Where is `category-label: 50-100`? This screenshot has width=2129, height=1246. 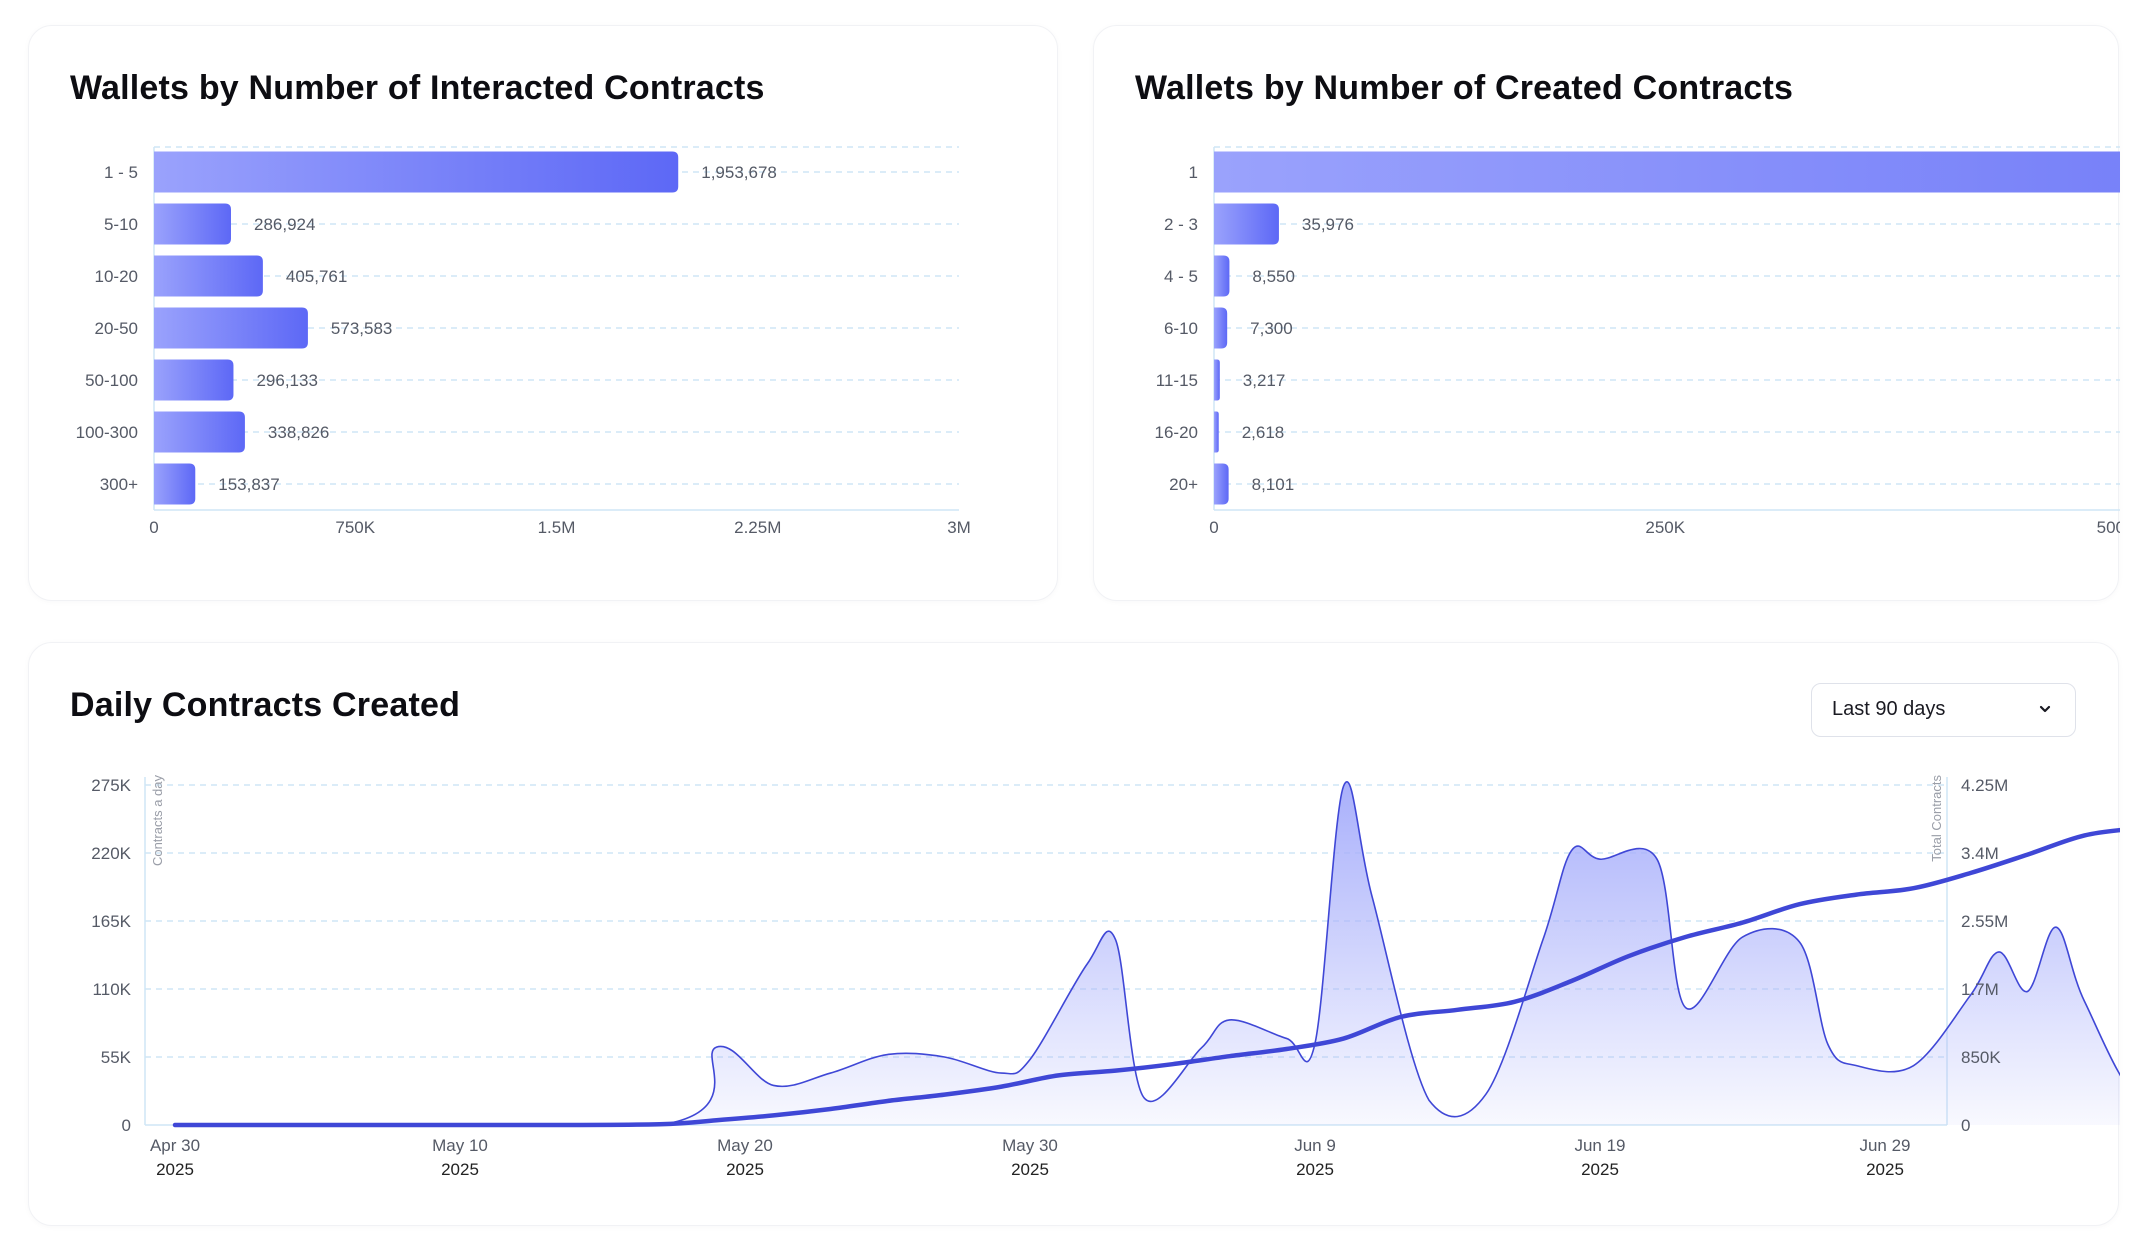
category-label: 50-100 is located at coordinates (111, 380).